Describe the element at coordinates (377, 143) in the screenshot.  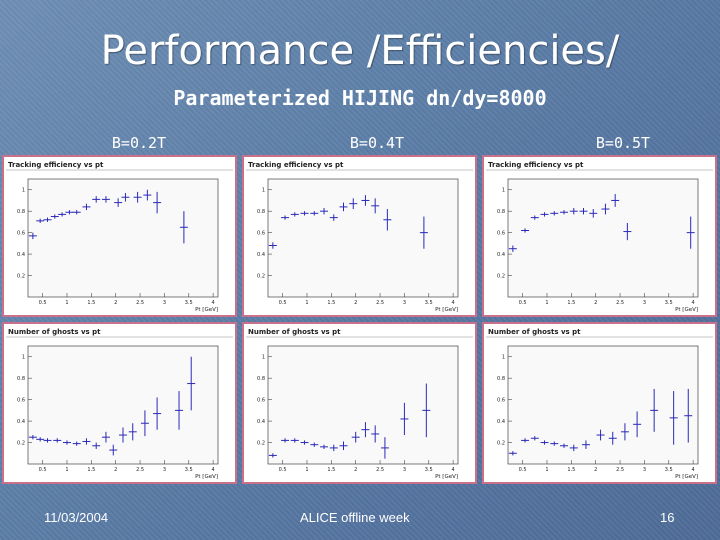
I see `field-label-2: B=0.4T` at that location.